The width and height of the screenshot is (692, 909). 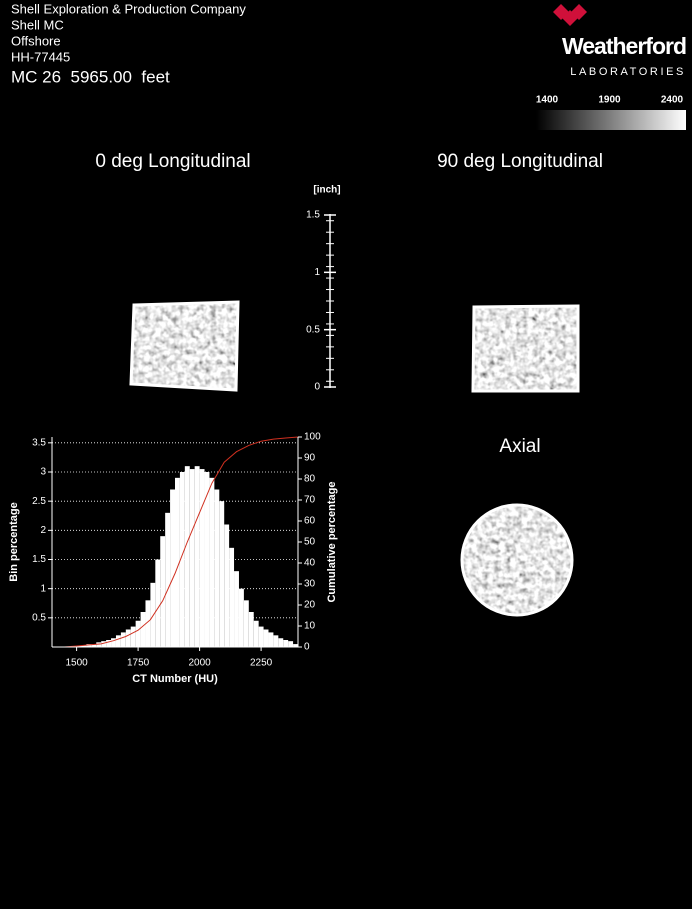 I want to click on colorbar-tick-label: 2400, so click(x=672, y=100).